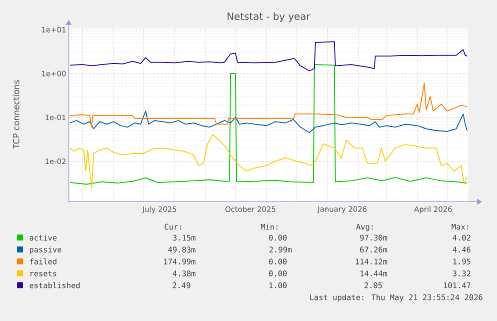  What do you see at coordinates (269, 17) in the screenshot?
I see `chart-title: Netstat - by year` at bounding box center [269, 17].